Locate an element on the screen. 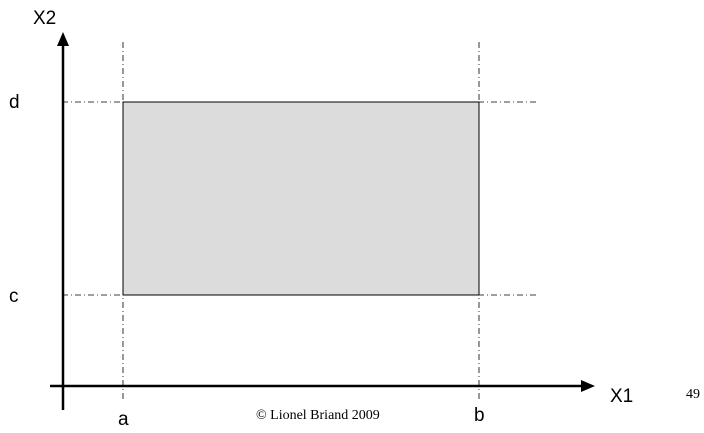 The height and width of the screenshot is (433, 704). y-axis-arrowhead is located at coordinates (63, 39).